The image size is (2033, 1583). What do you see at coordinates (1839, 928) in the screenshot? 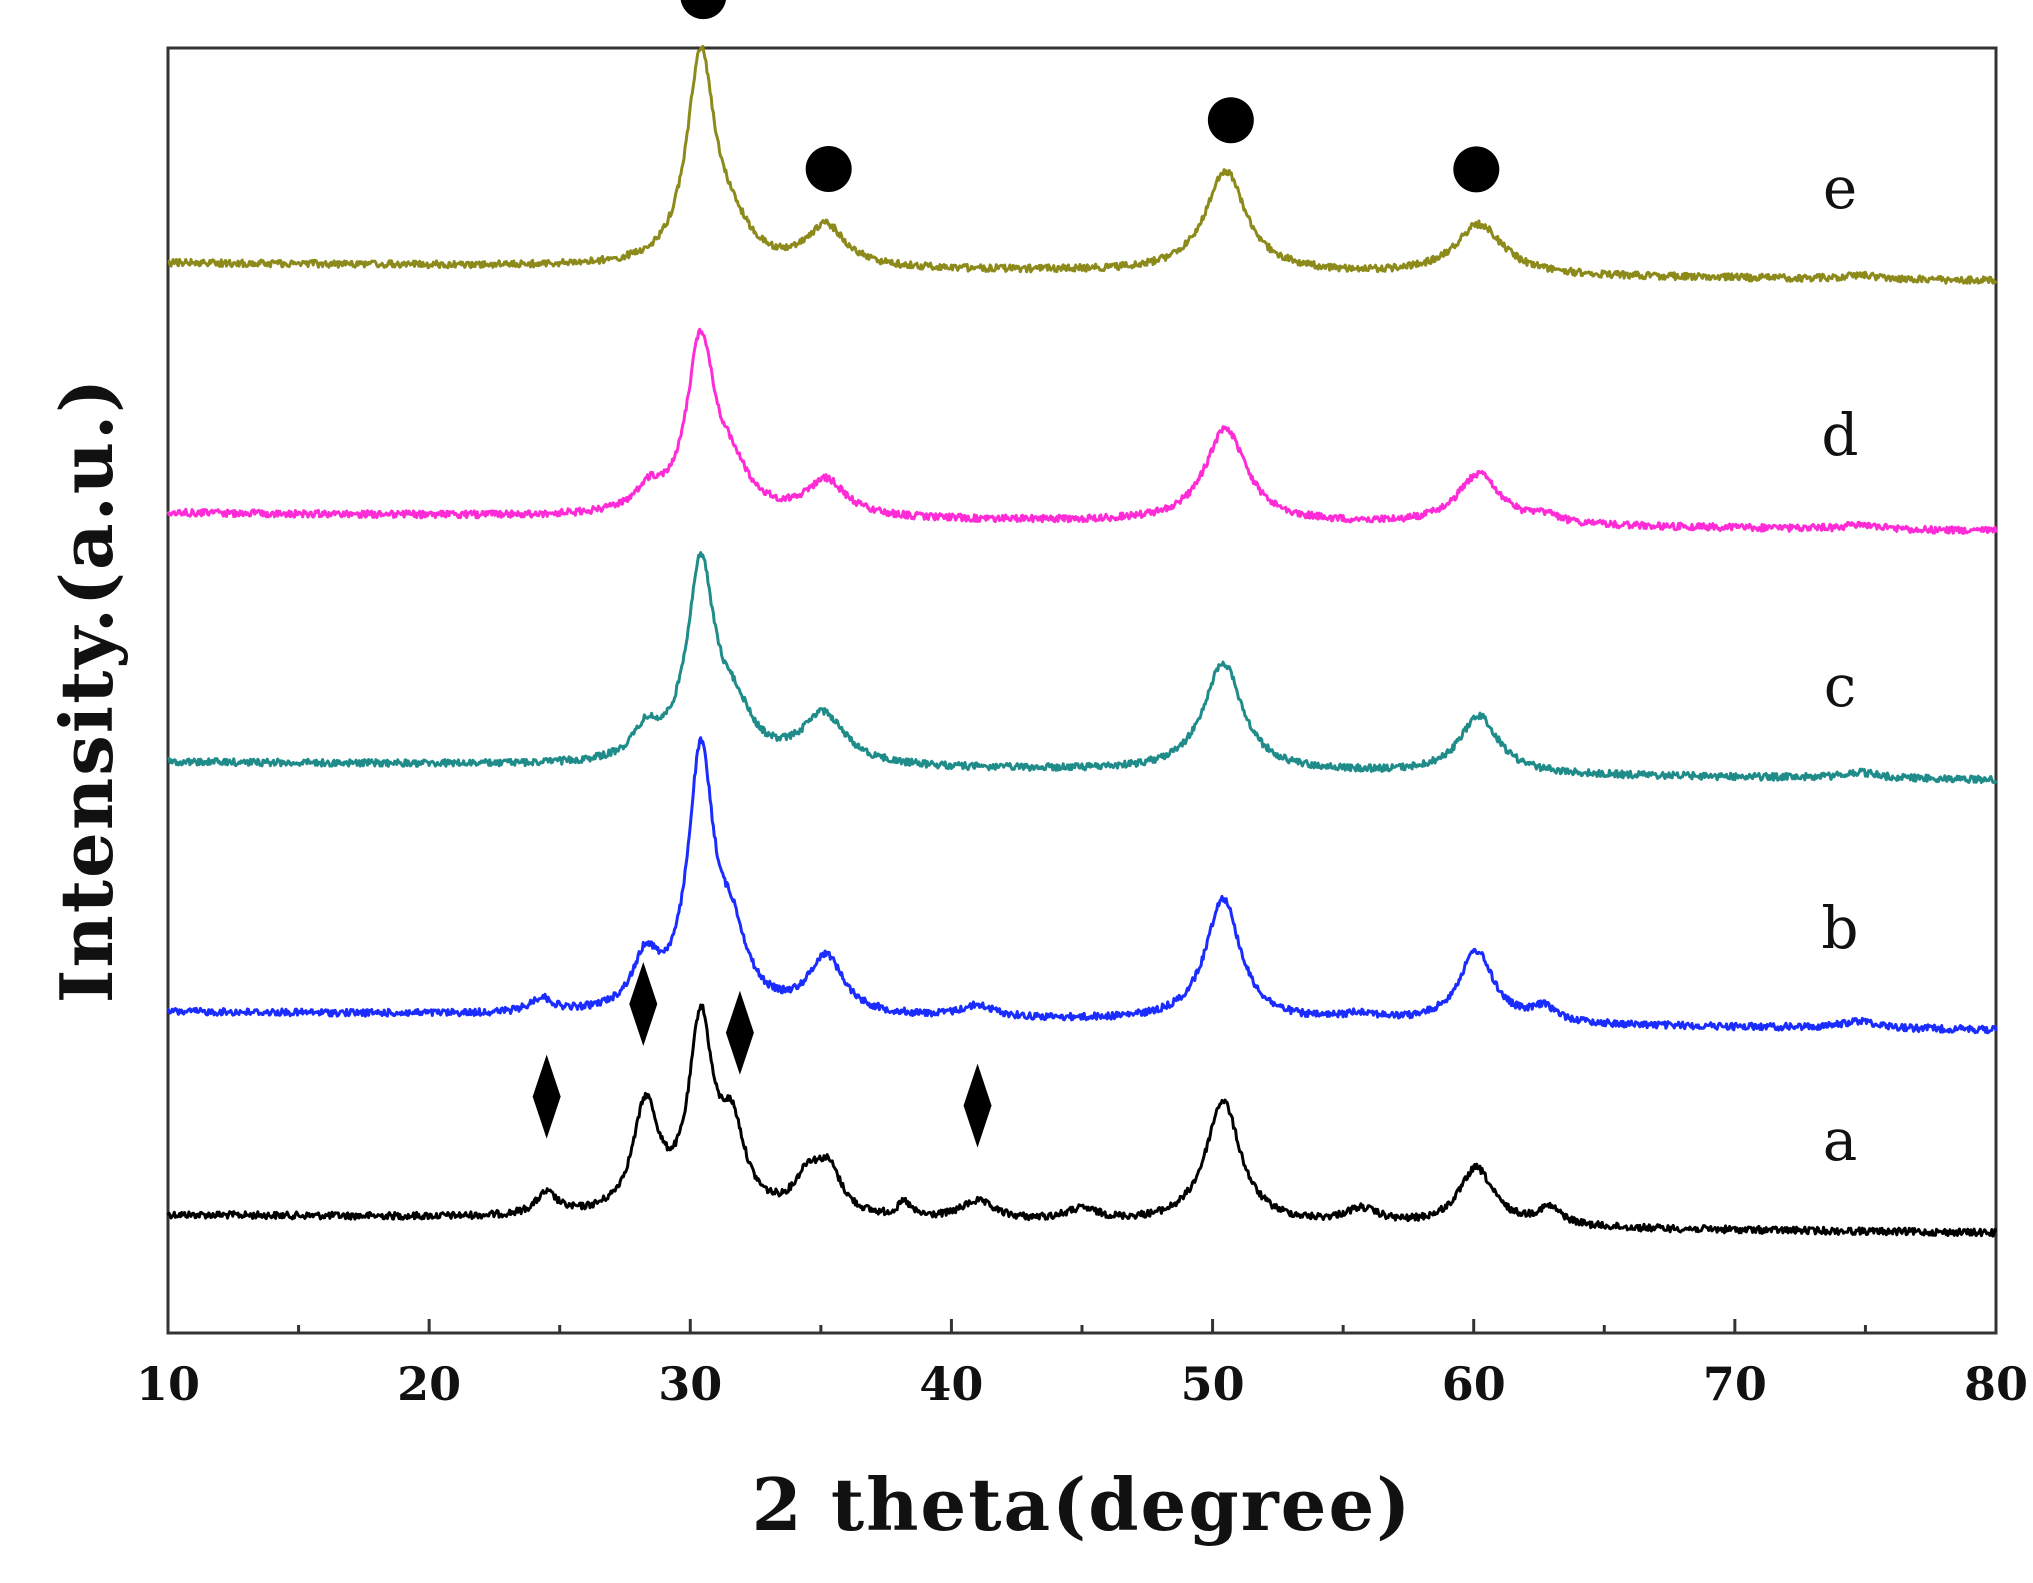
I see `series-label-b: b` at bounding box center [1839, 928].